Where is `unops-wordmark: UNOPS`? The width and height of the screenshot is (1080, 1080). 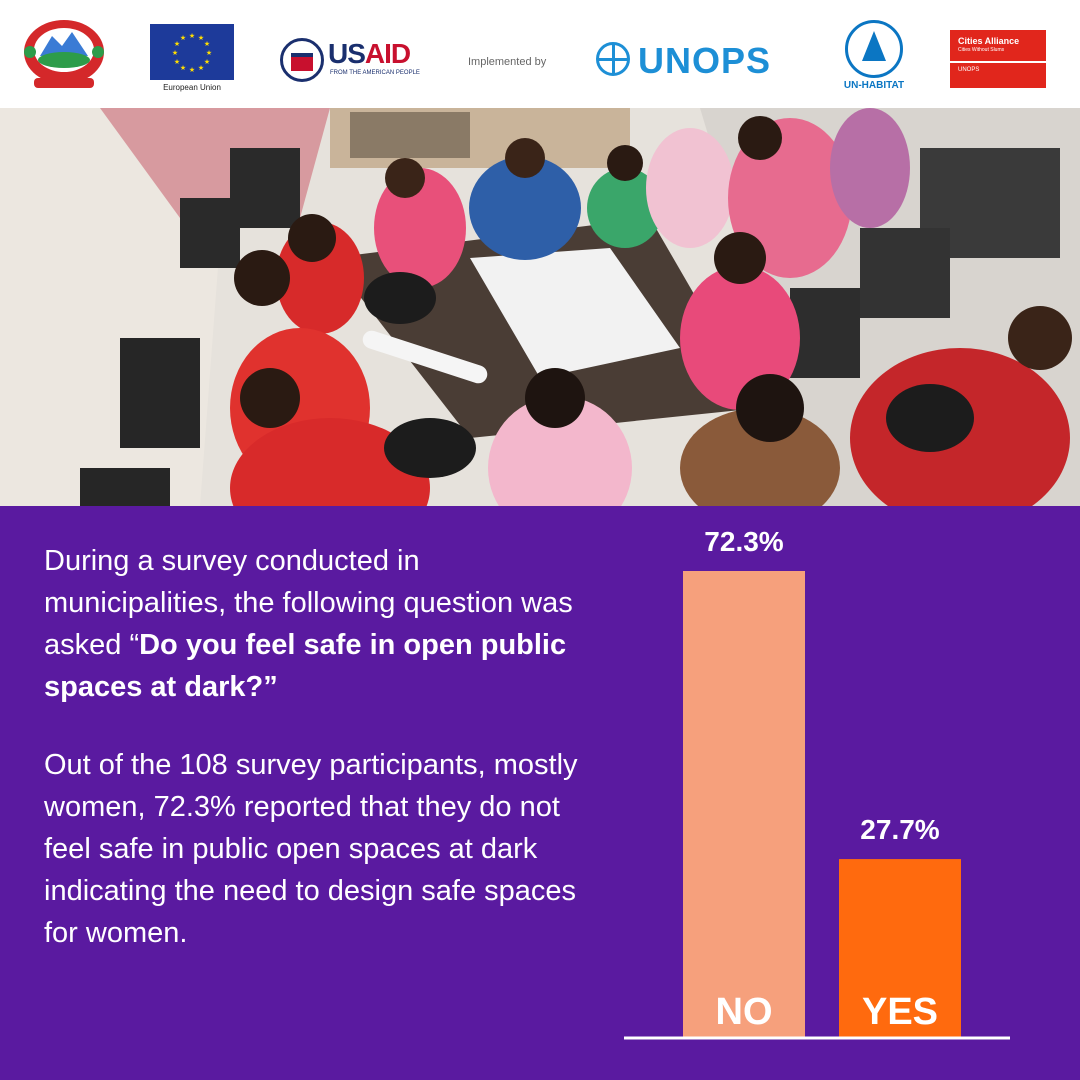
unops-wordmark: UNOPS is located at coordinates (705, 60).